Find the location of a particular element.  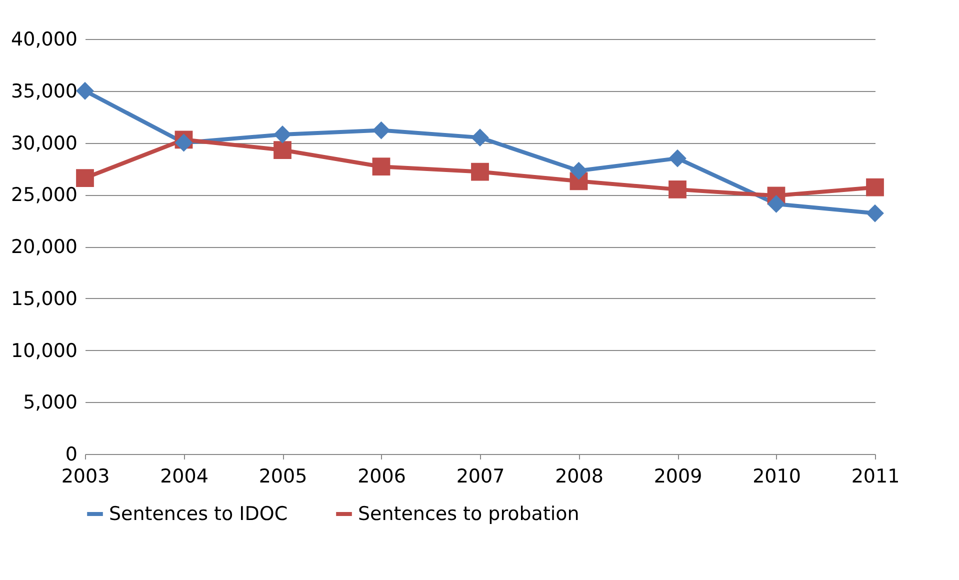

x-tick-label: 2011 is located at coordinates (875, 477).